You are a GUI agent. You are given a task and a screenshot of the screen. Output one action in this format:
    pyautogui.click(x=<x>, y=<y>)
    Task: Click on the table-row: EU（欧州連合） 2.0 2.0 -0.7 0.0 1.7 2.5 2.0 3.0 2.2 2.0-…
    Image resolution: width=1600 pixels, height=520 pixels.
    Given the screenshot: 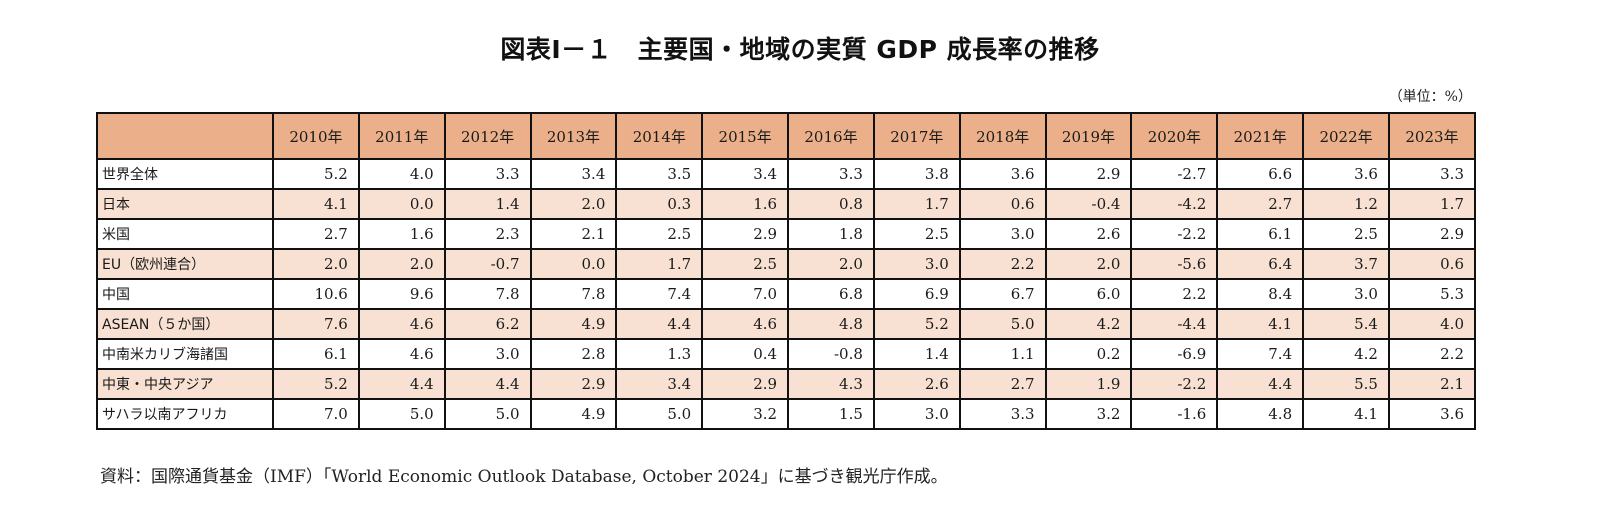 What is the action you would take?
    pyautogui.click(x=786, y=264)
    